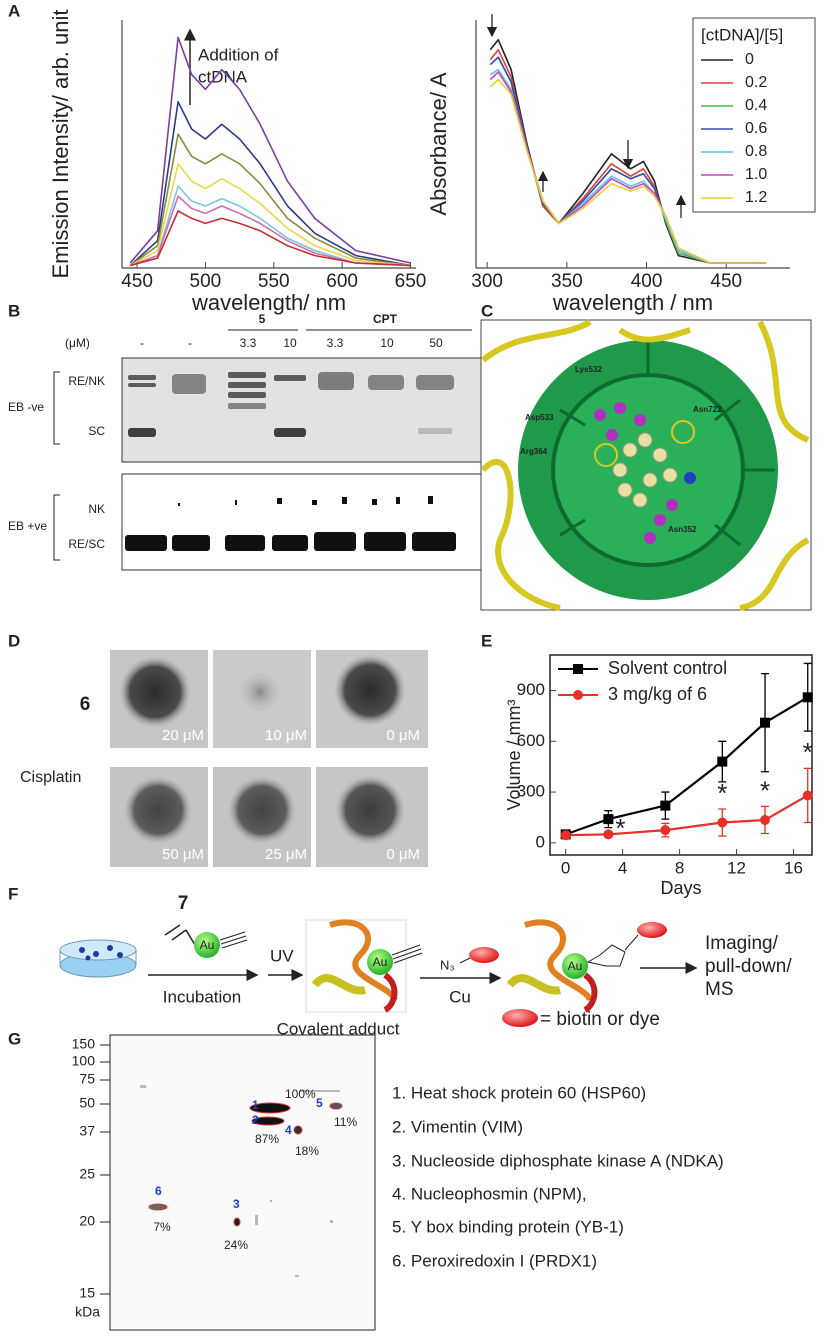 The width and height of the screenshot is (831, 1339). Describe the element at coordinates (460, 996) in the screenshot. I see `step-label: Cu` at that location.